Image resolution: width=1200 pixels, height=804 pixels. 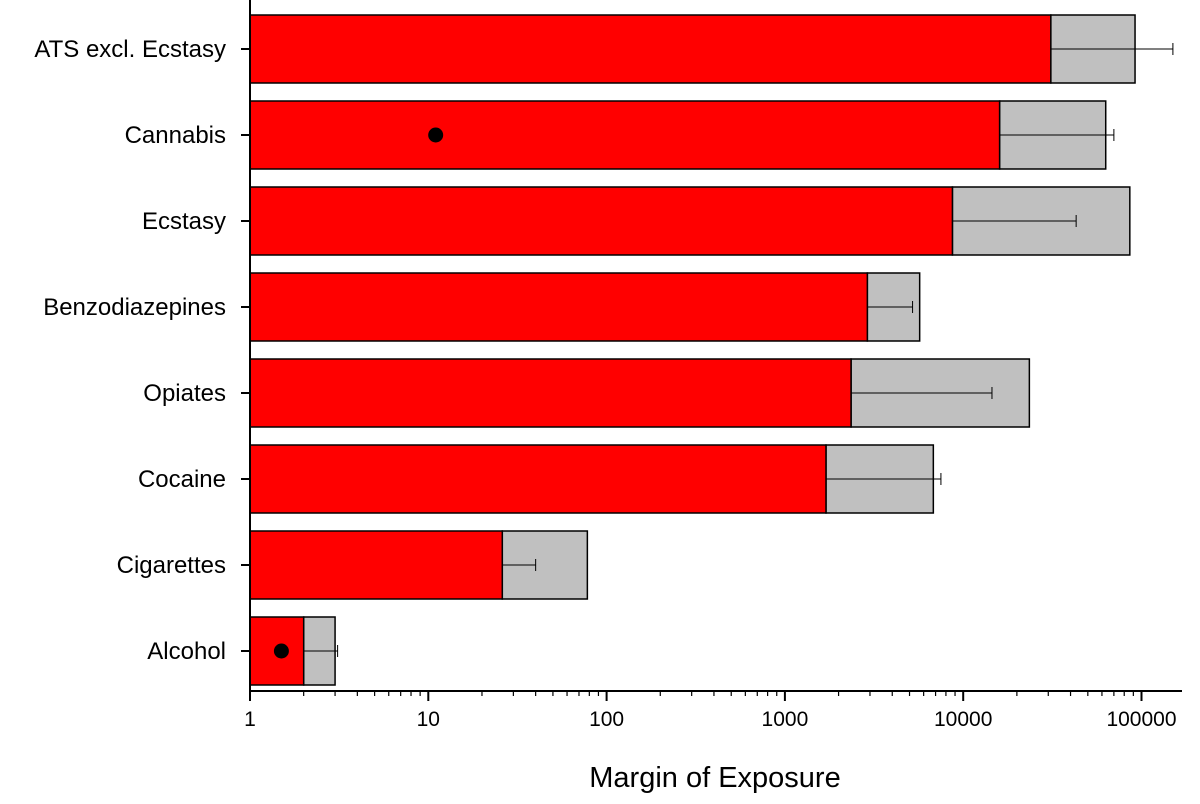 What do you see at coordinates (606, 719) in the screenshot?
I see `x-tick-label: 100` at bounding box center [606, 719].